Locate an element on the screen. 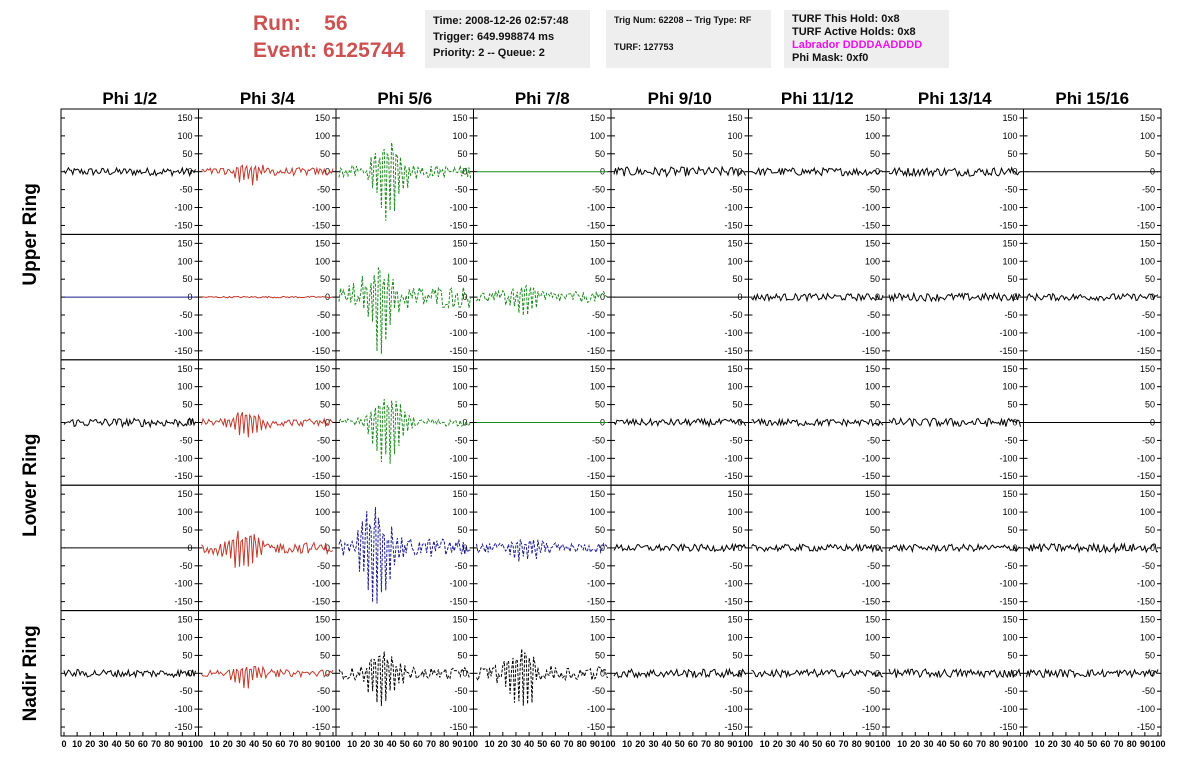 This screenshot has width=1196, height=772. event-row: Event: 6125744 is located at coordinates (329, 50).